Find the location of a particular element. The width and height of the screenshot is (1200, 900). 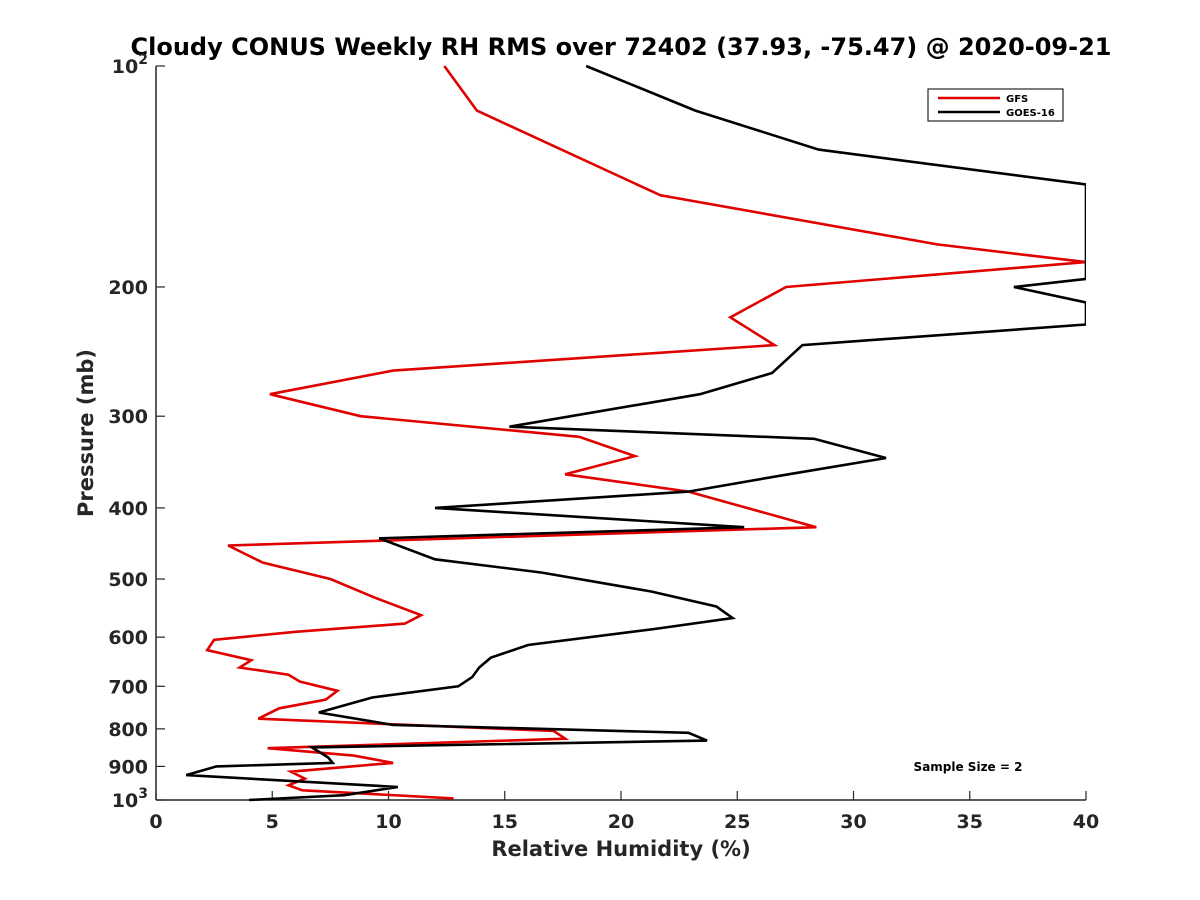

x-tick-label: 20 is located at coordinates (621, 822).